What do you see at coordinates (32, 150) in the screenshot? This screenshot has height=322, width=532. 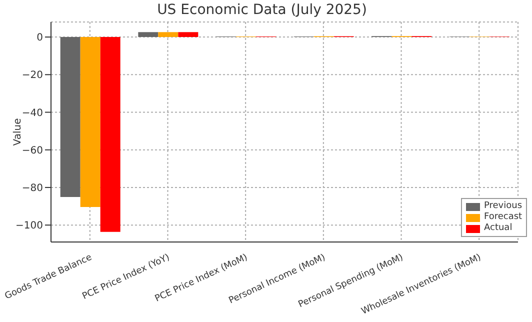 I see `y-tick-label: −60` at bounding box center [32, 150].